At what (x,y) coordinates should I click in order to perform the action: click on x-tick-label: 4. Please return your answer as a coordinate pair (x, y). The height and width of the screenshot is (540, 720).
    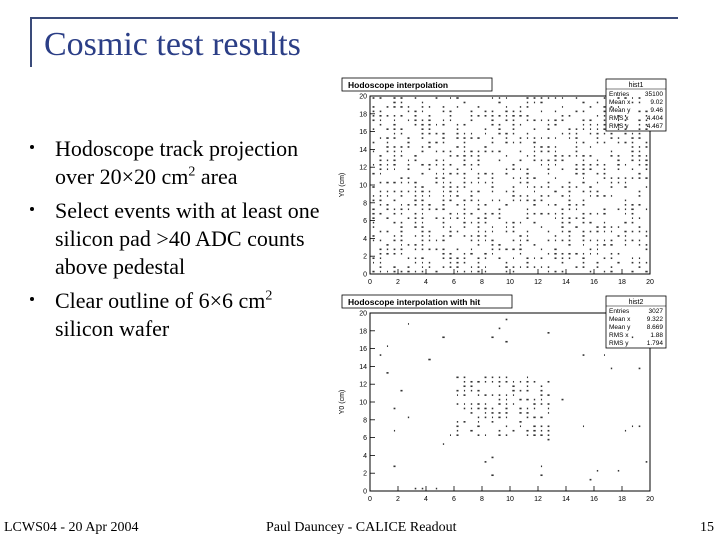
    Looking at the image, I should click on (426, 282).